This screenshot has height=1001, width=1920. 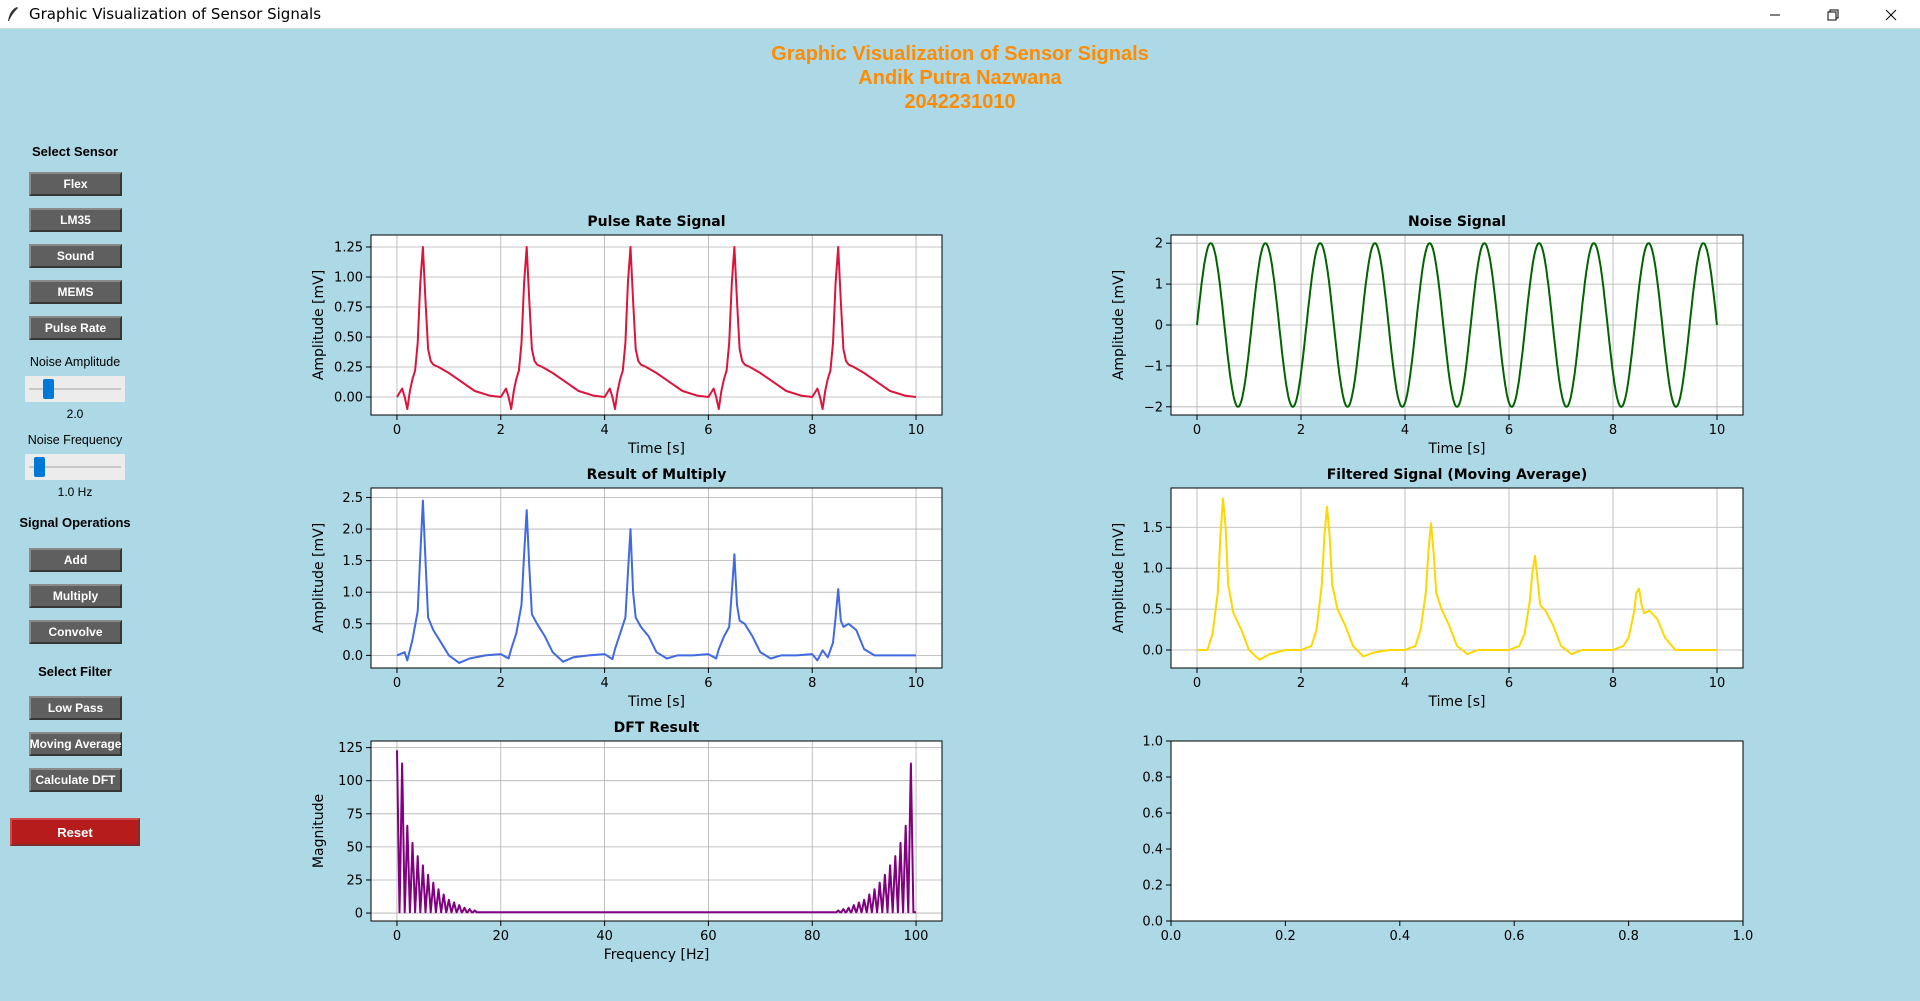 What do you see at coordinates (1153, 366) in the screenshot?
I see `y-tick-label: −1` at bounding box center [1153, 366].